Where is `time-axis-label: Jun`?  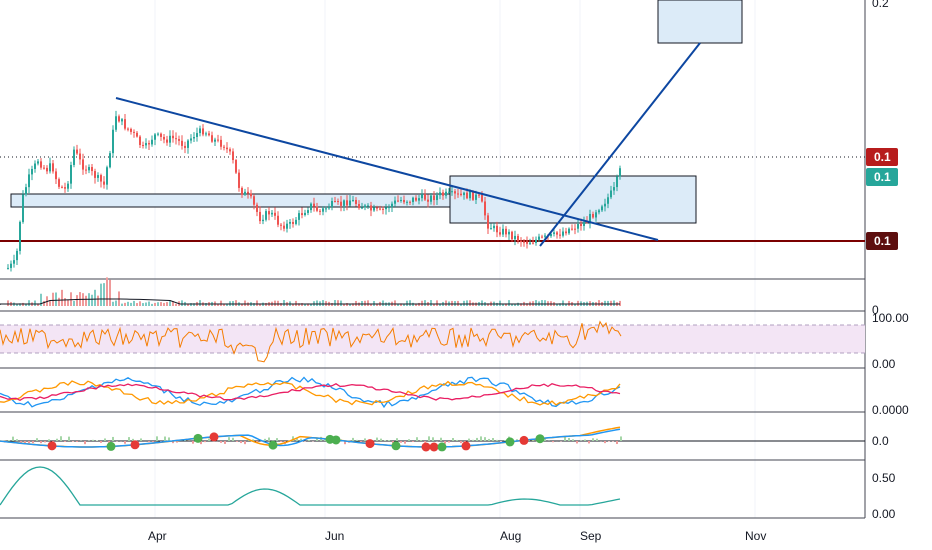 time-axis-label: Jun is located at coordinates (334, 536).